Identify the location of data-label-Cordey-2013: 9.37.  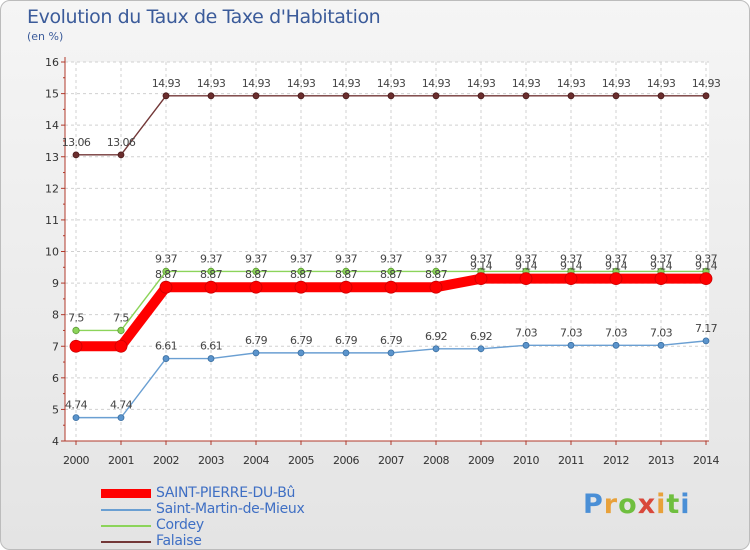
(661, 258).